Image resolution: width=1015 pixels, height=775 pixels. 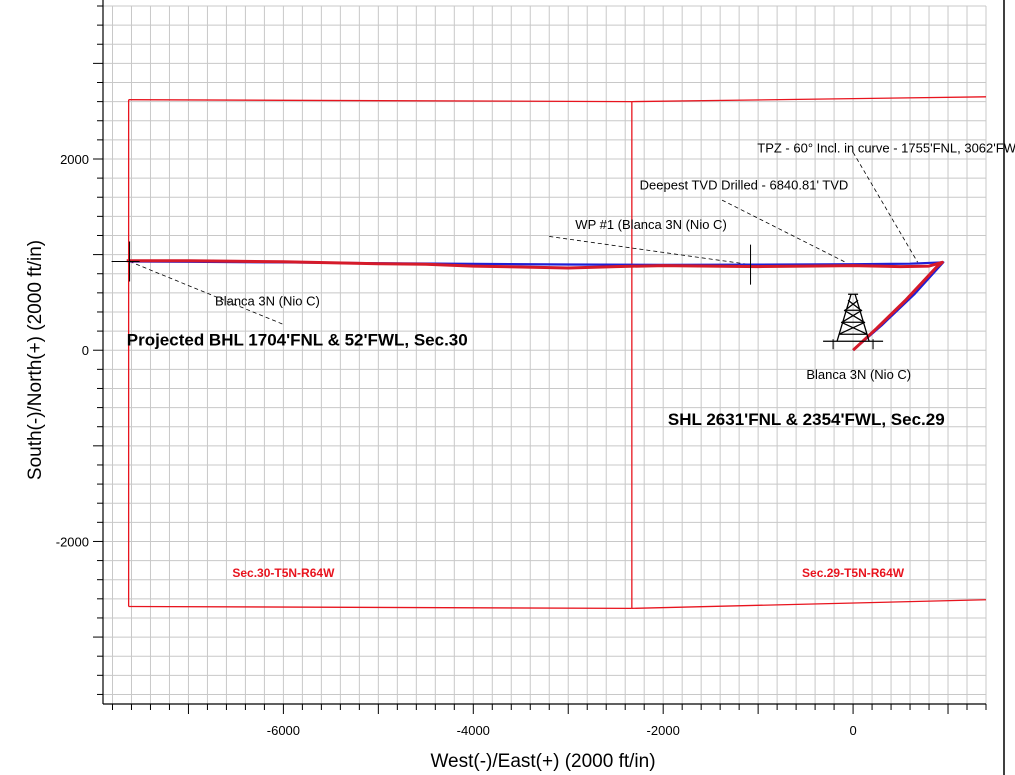 I want to click on y-tick-label: -2000, so click(x=72, y=541).